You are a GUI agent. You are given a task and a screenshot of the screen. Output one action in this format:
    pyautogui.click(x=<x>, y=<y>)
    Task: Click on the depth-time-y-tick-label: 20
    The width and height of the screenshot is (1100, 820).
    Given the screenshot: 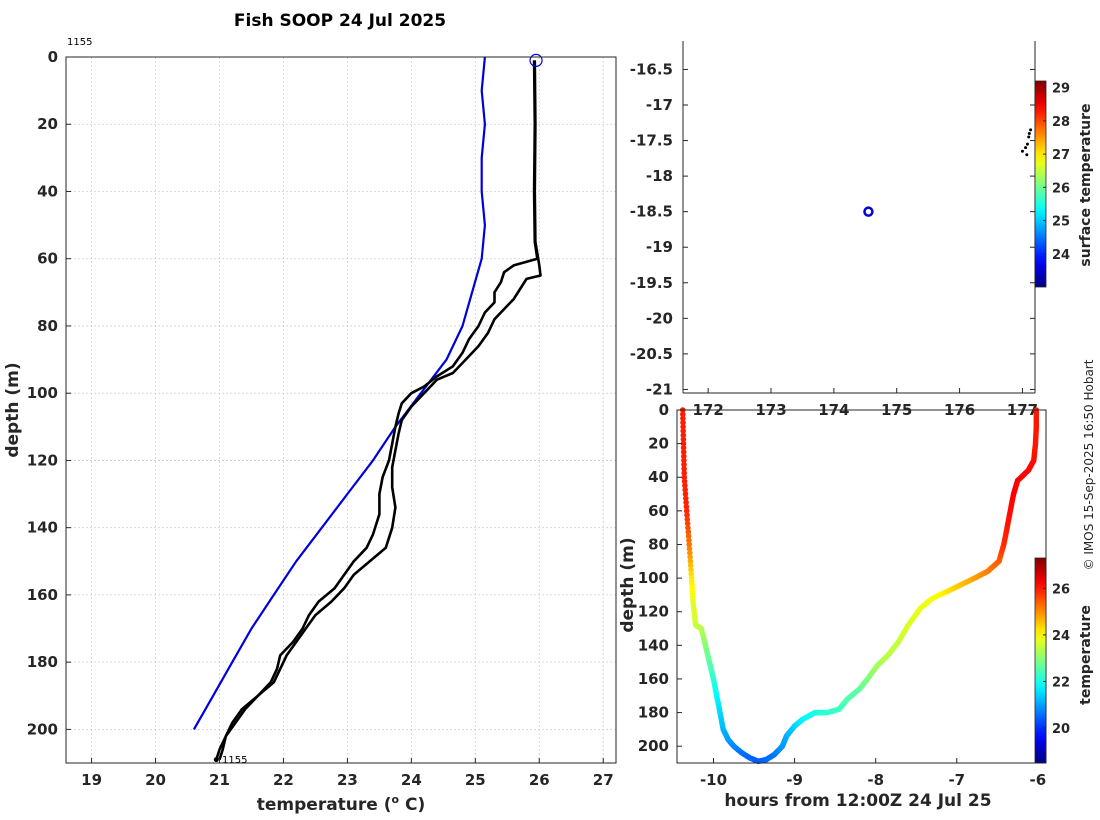 What is the action you would take?
    pyautogui.click(x=658, y=444)
    